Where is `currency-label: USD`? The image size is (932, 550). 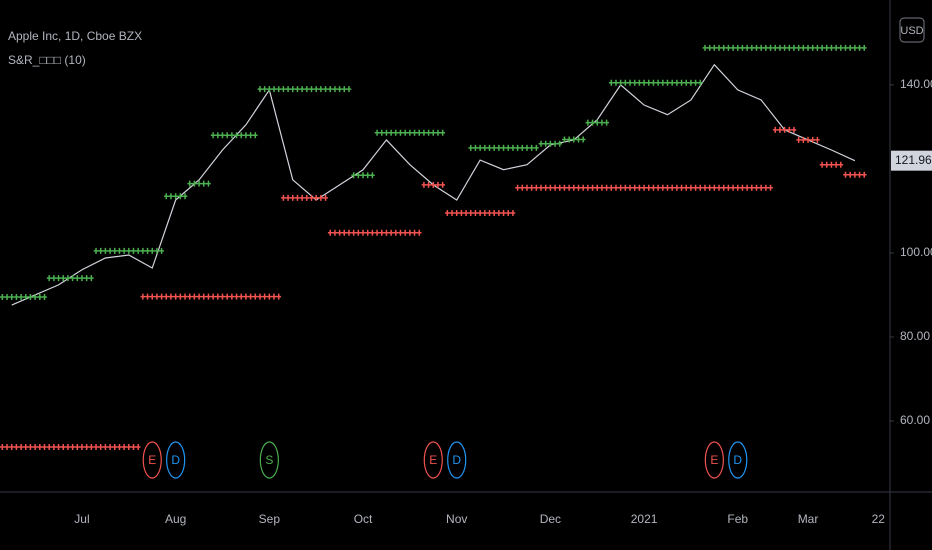
currency-label: USD is located at coordinates (911, 31).